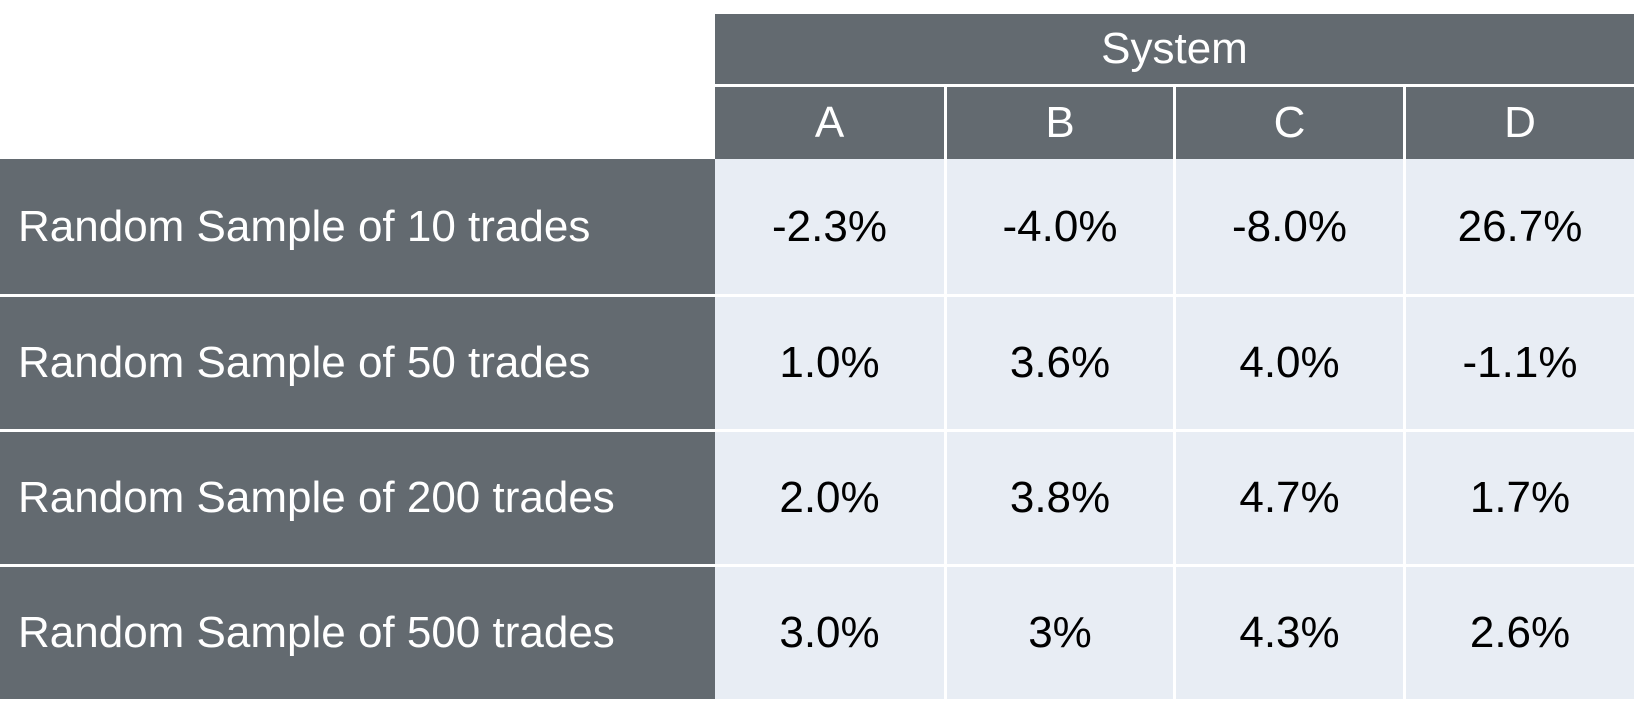 This screenshot has width=1634, height=702. I want to click on row-label-10-trades: Random Sample of 10 trades, so click(357, 226).